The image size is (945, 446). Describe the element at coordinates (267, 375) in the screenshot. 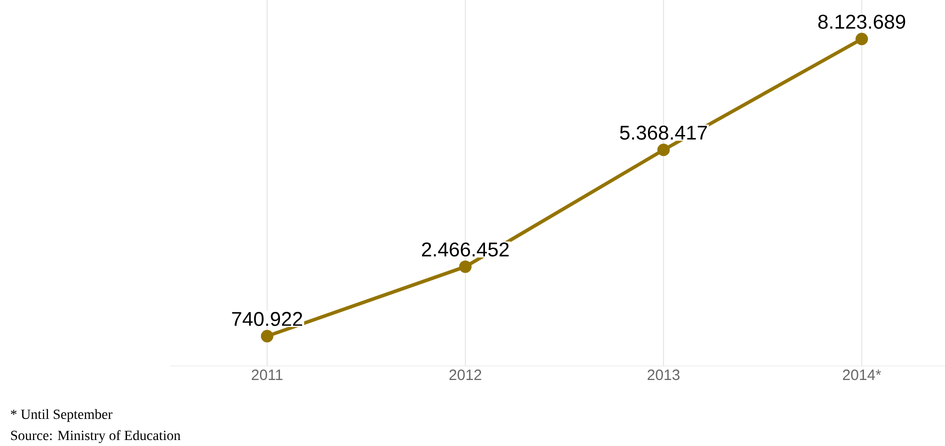

I see `x-tick-label: 2011` at that location.